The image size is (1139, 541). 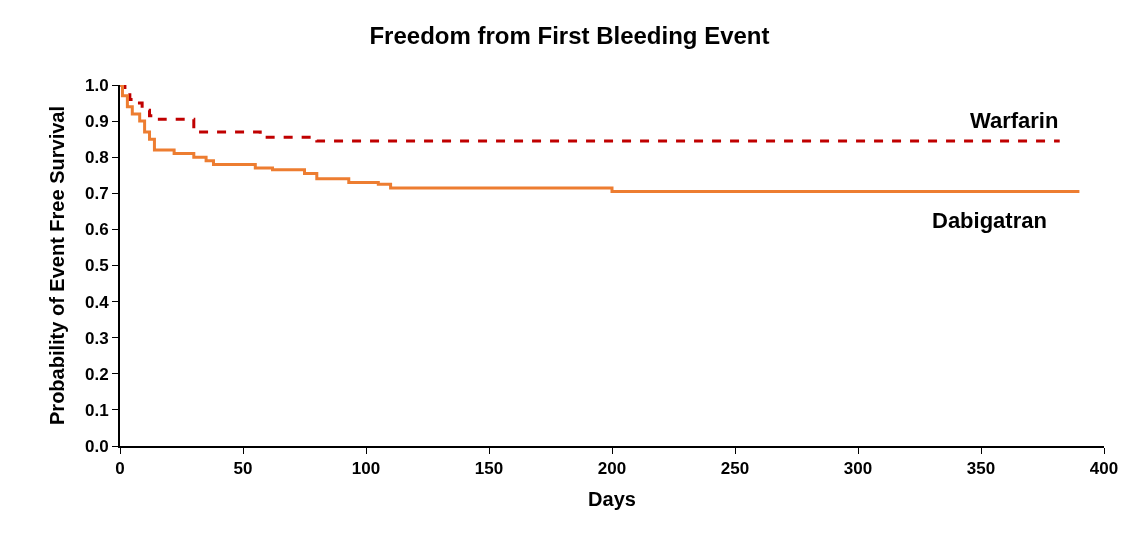 What do you see at coordinates (96, 230) in the screenshot?
I see `y-tick-label: 0.6` at bounding box center [96, 230].